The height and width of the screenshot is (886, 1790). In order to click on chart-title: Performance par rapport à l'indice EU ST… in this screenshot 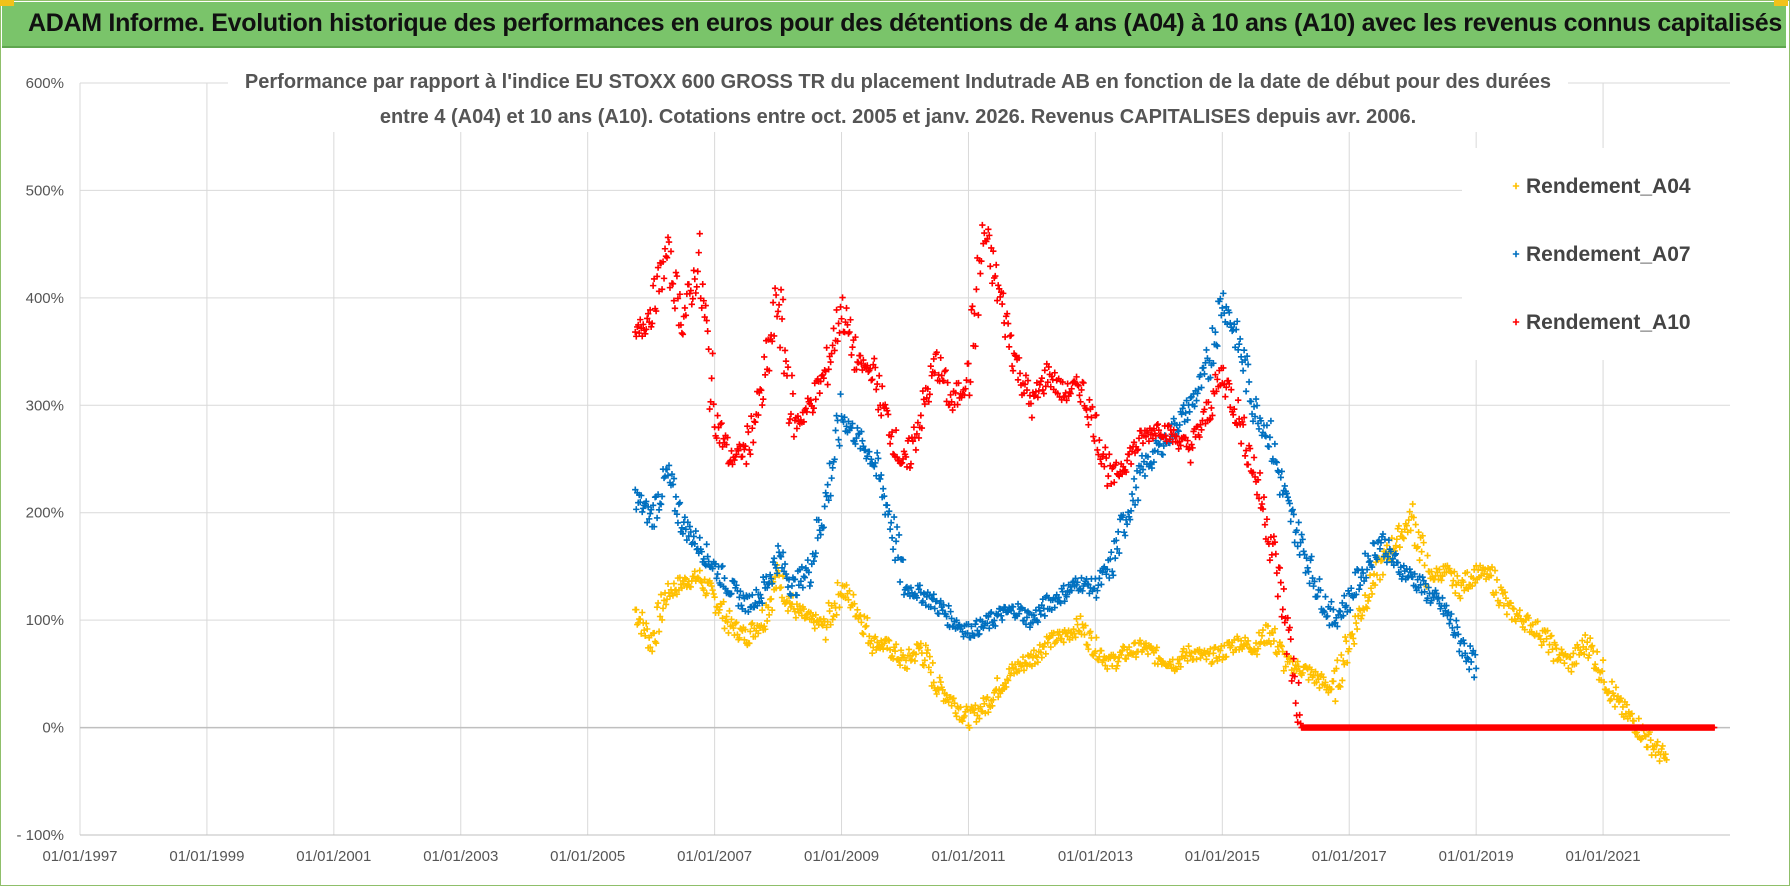, I will do `click(898, 98)`.